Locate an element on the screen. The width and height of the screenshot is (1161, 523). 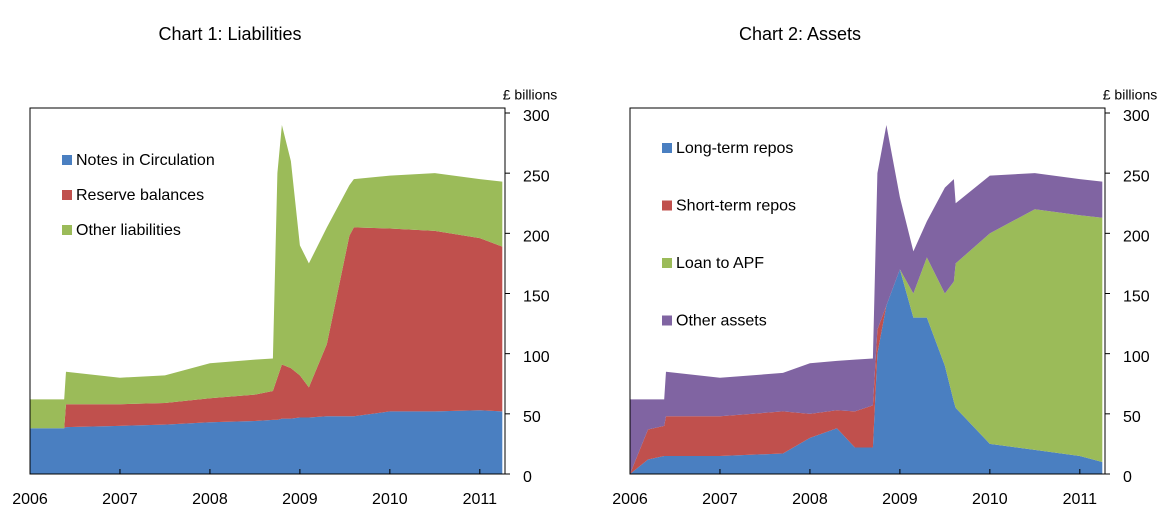
area is located at coordinates (266, 442).